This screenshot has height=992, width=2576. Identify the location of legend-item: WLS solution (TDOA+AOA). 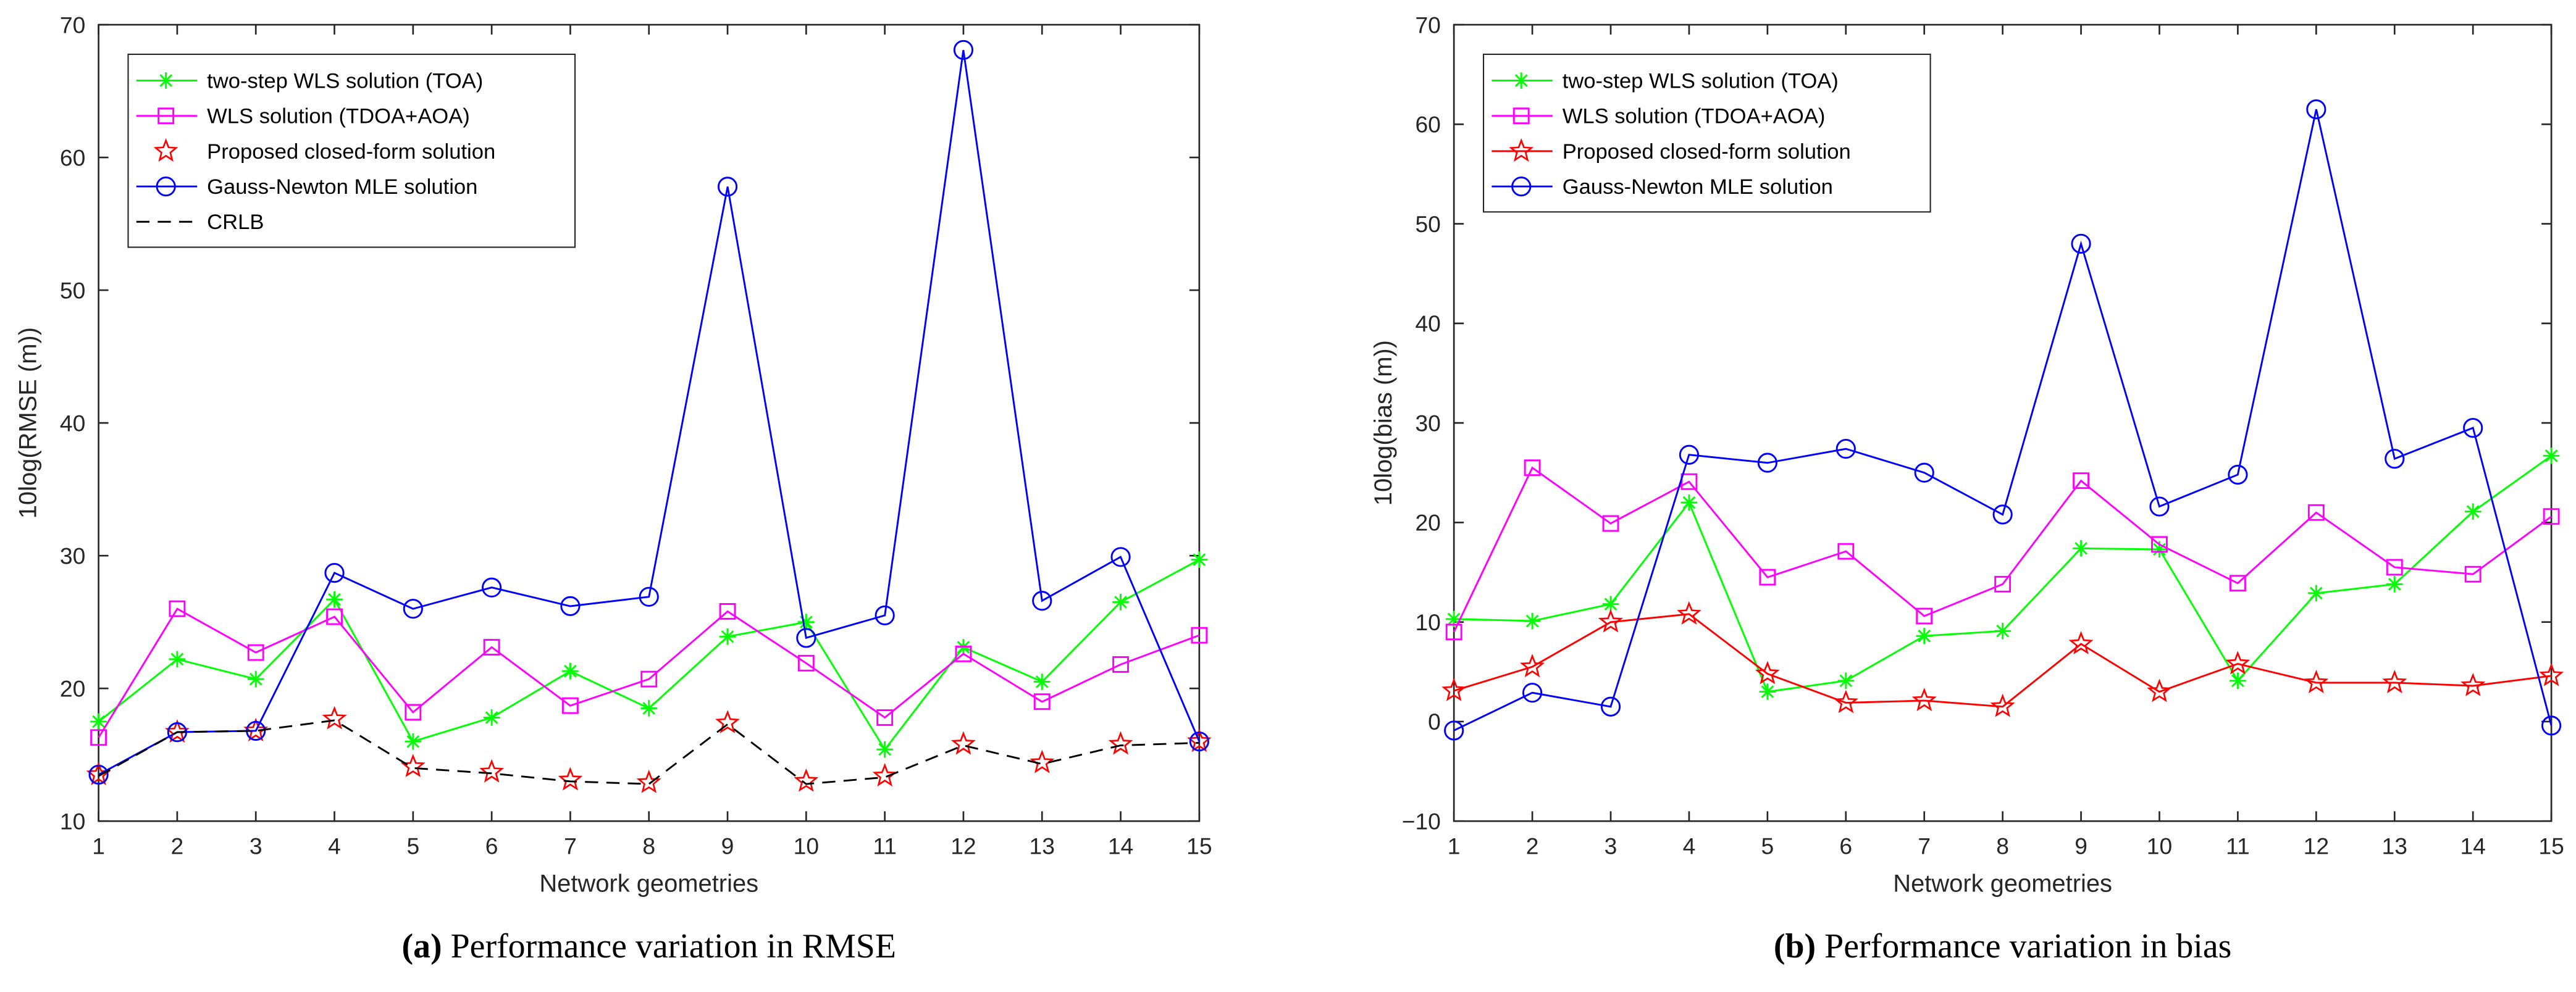
(1658, 116).